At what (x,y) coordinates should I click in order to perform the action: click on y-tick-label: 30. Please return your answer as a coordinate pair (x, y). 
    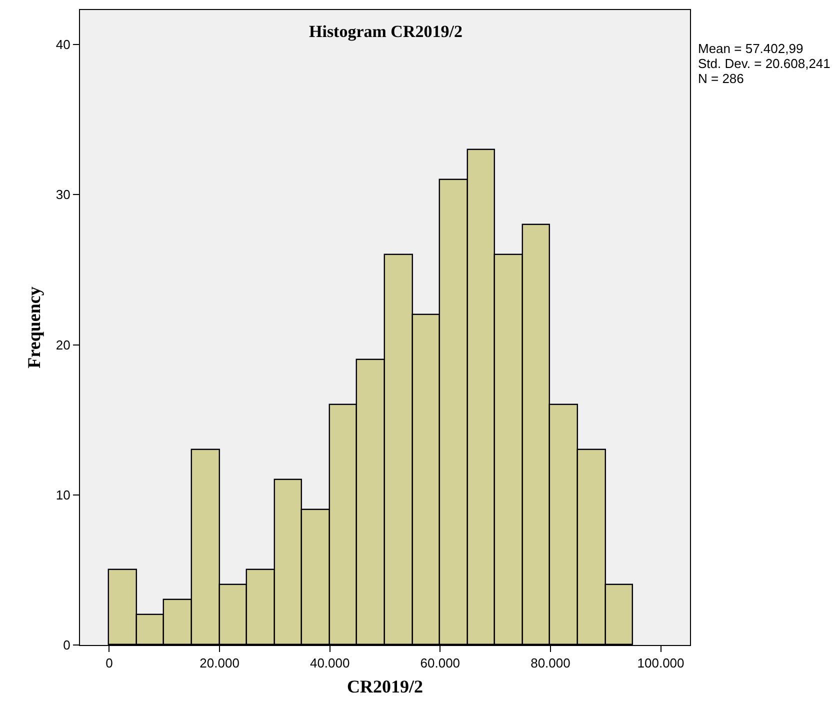
    Looking at the image, I should click on (63, 194).